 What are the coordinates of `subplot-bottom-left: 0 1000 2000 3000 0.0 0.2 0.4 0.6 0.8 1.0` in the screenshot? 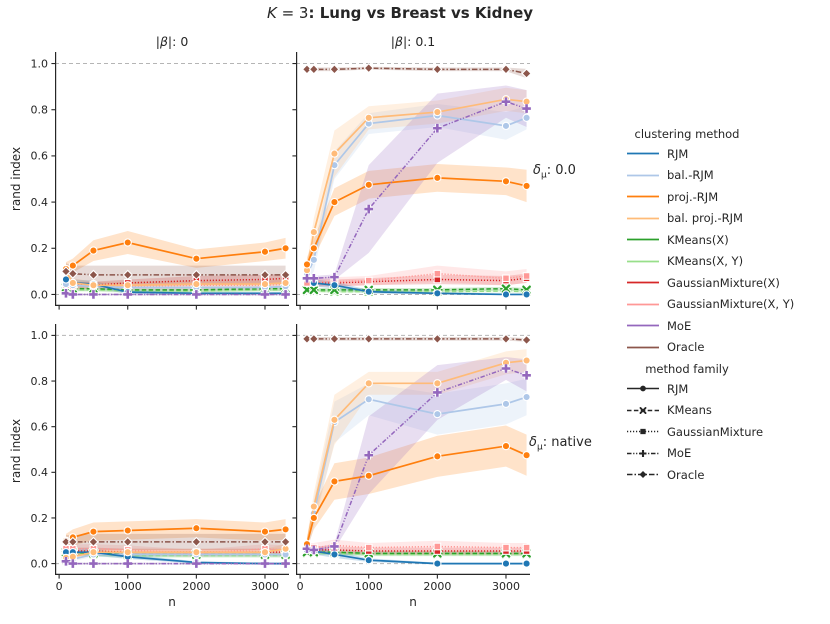 It's located at (161, 458).